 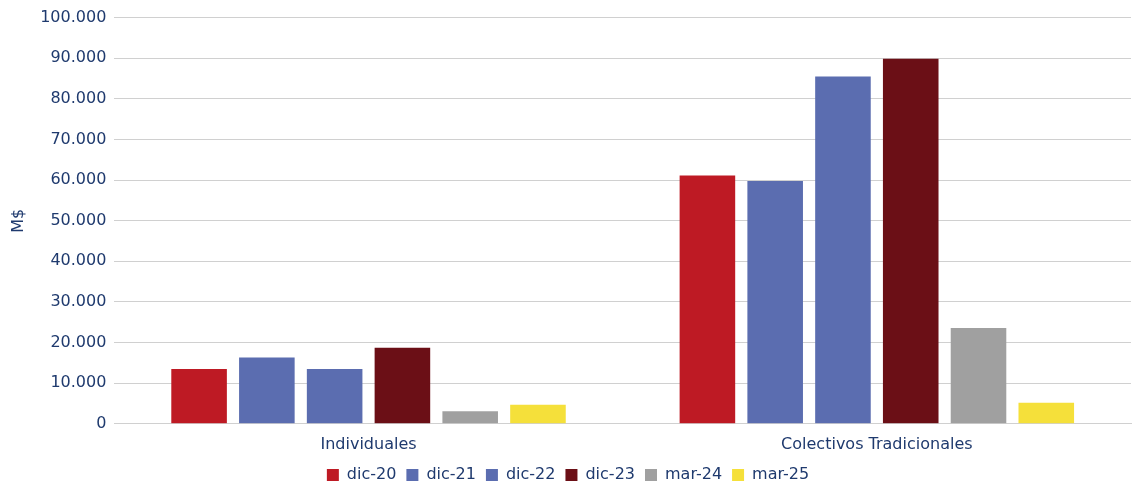 I want to click on x-tick-label: Individuales, so click(x=368, y=443).